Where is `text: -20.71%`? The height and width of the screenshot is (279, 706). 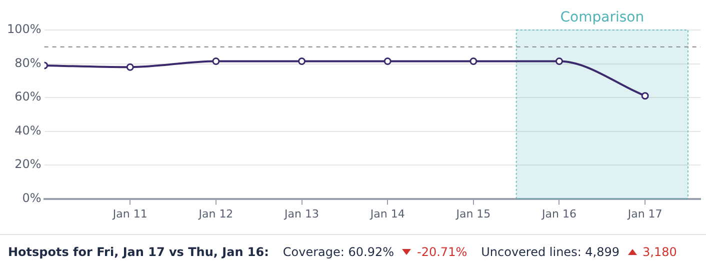
text: -20.71% is located at coordinates (442, 252).